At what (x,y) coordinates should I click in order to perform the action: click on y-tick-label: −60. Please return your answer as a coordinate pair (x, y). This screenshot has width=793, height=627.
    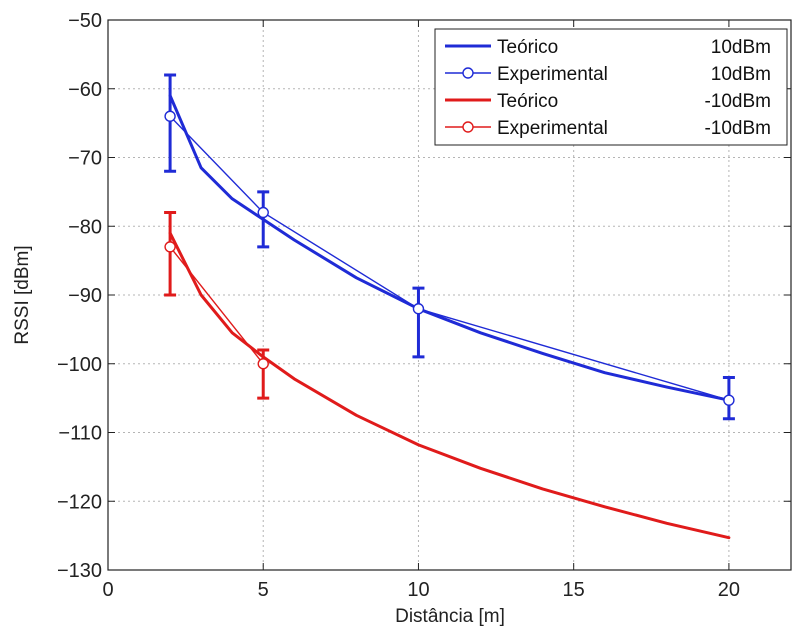
    Looking at the image, I should click on (85, 90).